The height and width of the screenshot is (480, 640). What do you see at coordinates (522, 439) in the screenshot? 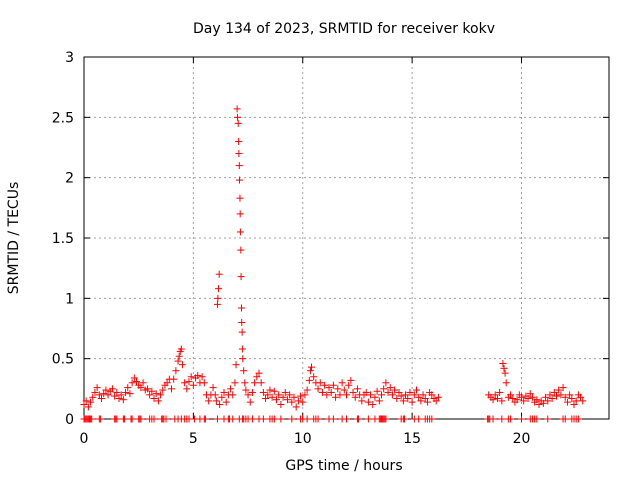
I see `x-tick-label: 20` at bounding box center [522, 439].